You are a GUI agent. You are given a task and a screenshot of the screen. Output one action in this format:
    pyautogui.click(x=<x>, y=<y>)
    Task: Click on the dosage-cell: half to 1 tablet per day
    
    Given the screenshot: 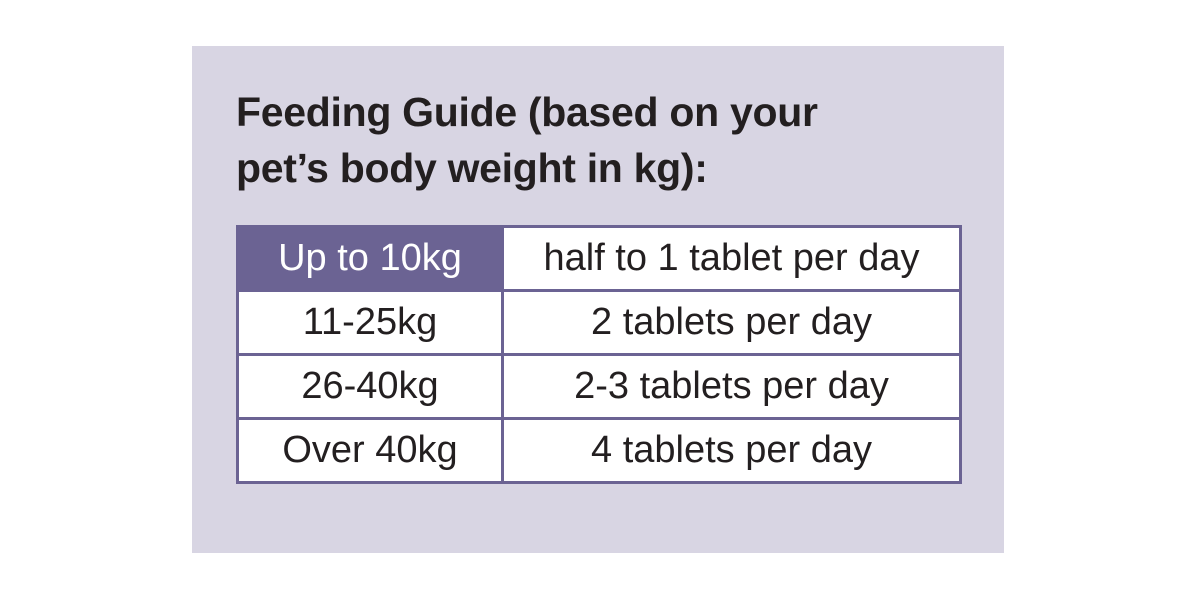 What is the action you would take?
    pyautogui.click(x=731, y=258)
    